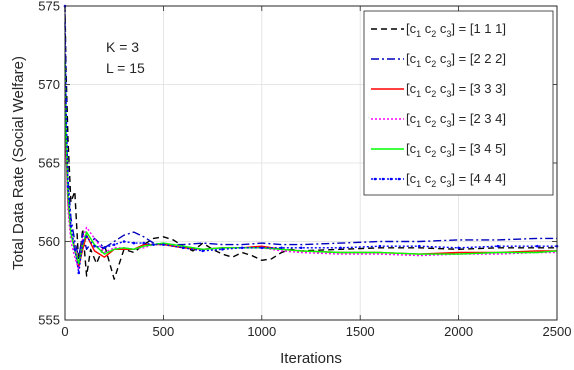 This screenshot has height=370, width=574. Describe the element at coordinates (18, 163) in the screenshot. I see `y-axis-label: Total Data Rate (Social Welfare)` at that location.